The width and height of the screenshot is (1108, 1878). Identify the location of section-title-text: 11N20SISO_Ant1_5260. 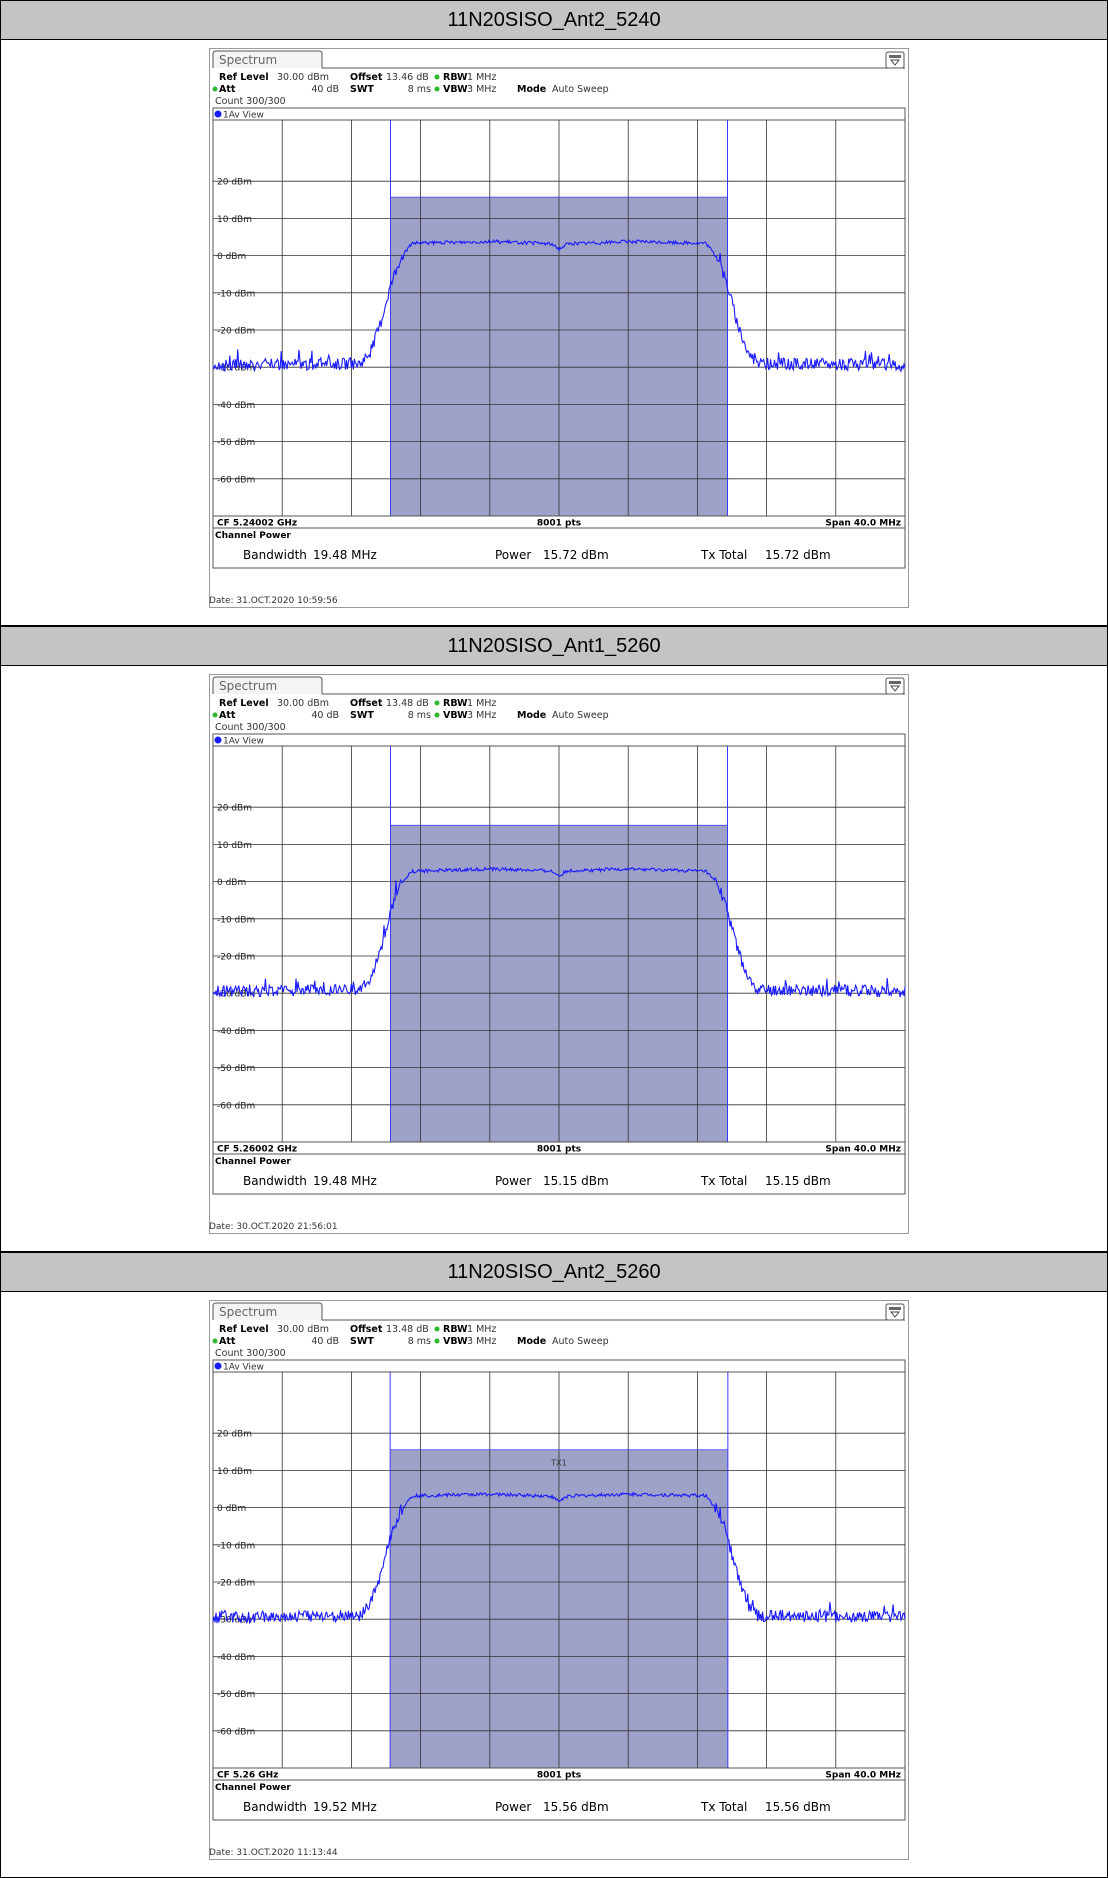
(554, 645).